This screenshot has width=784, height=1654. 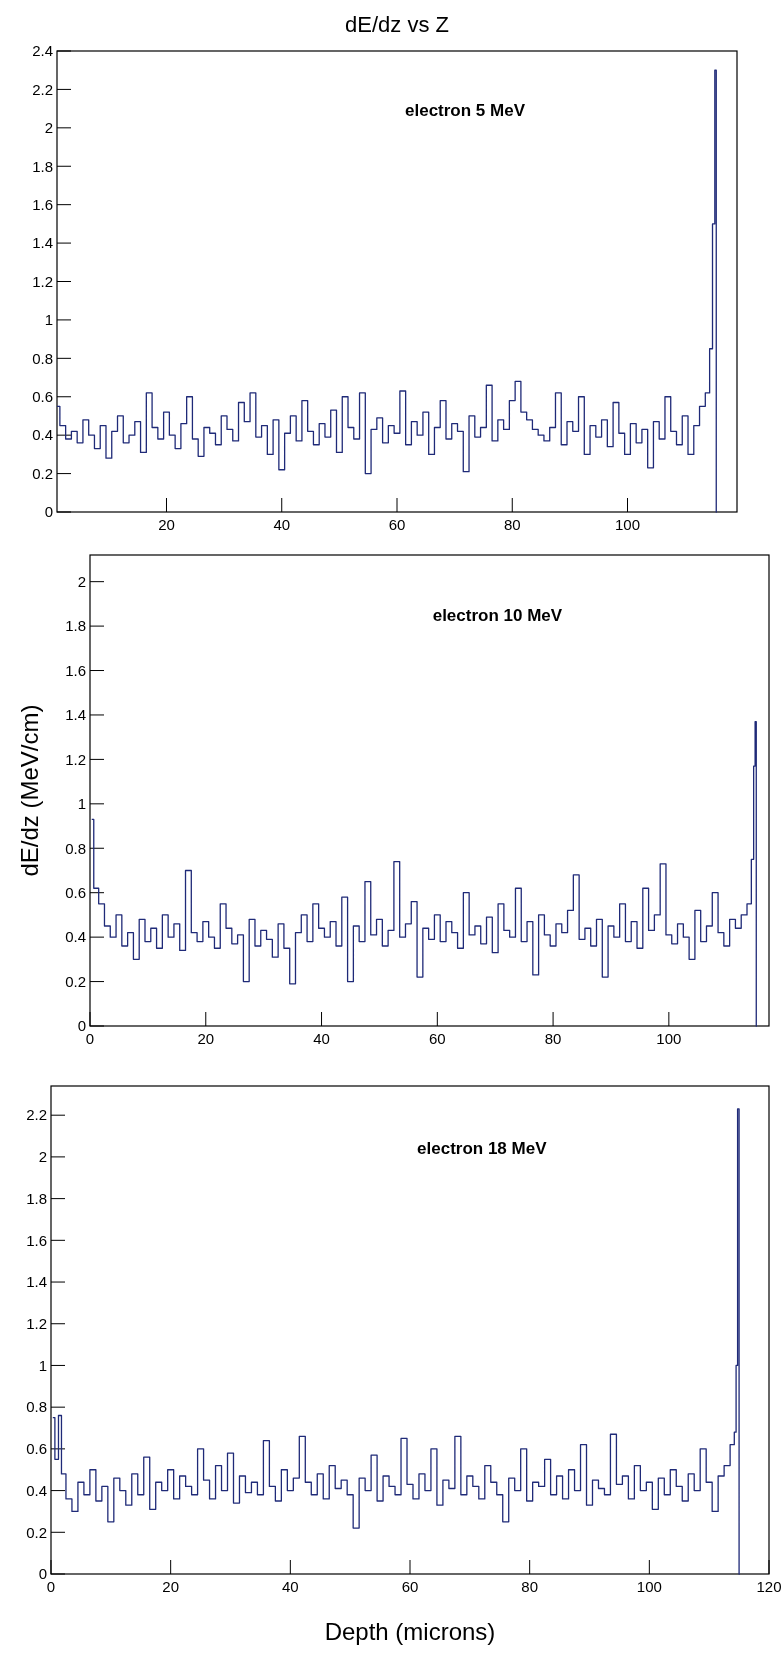 What do you see at coordinates (42, 51) in the screenshot?
I see `y-tick-label: 2.4` at bounding box center [42, 51].